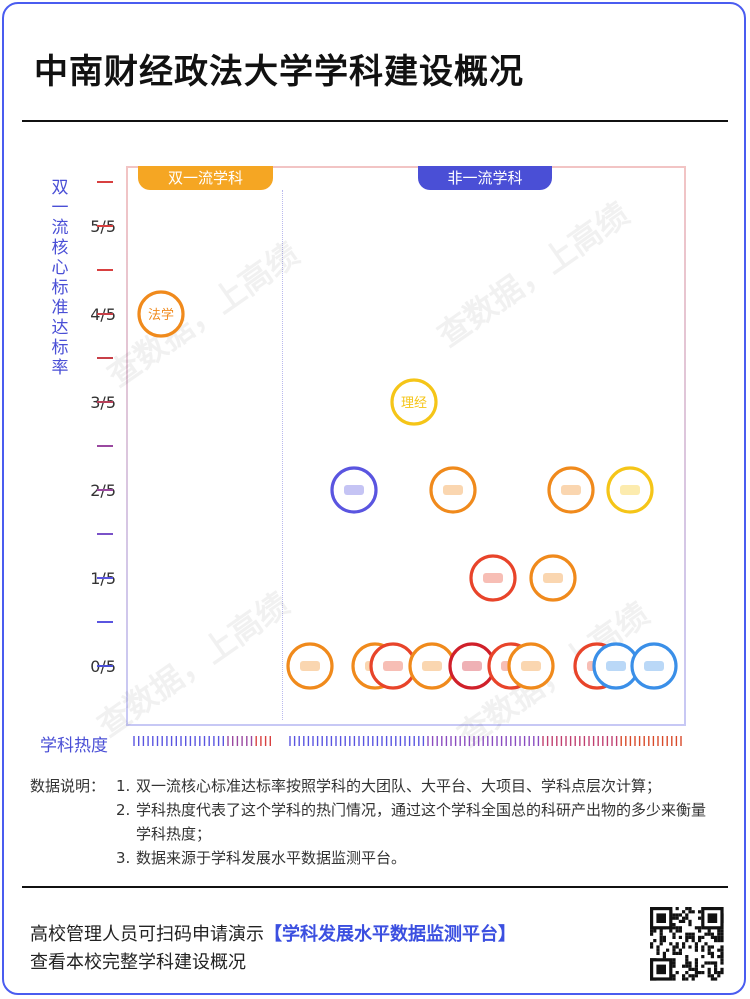 The width and height of the screenshot is (750, 999). What do you see at coordinates (147, 934) in the screenshot?
I see `footer-prefix: 高校管理人员可扫码申请演示` at bounding box center [147, 934].